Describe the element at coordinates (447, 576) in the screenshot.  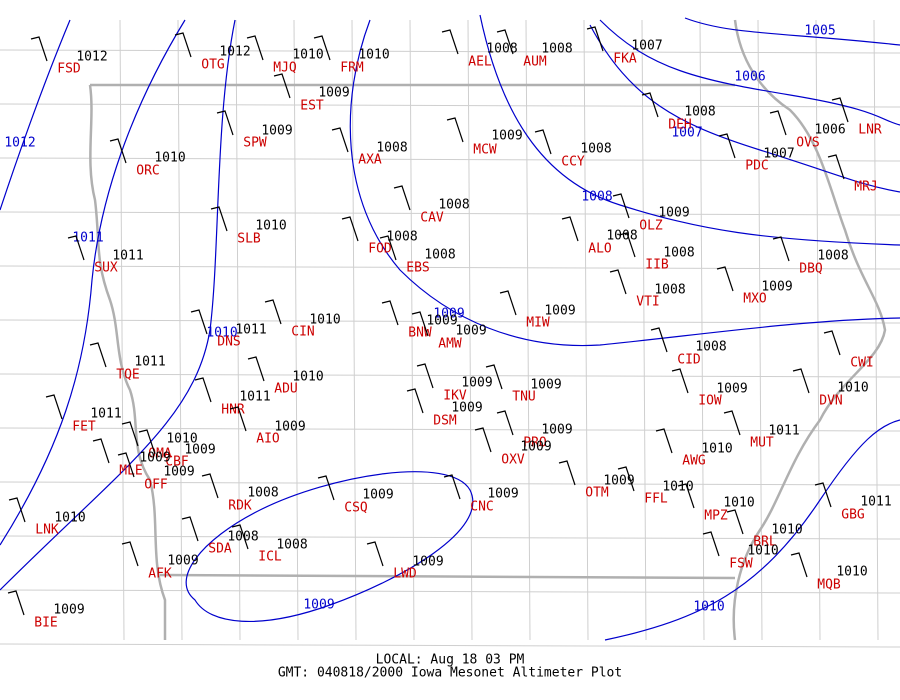
I see `state-border` at that location.